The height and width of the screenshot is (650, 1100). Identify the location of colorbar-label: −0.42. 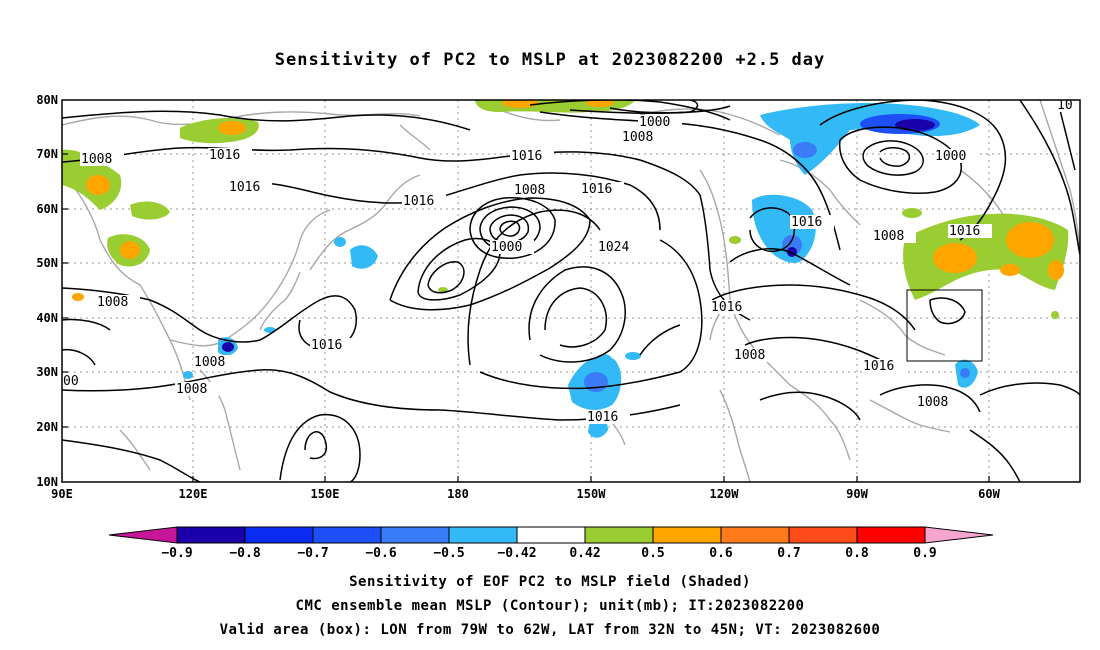
(516, 553).